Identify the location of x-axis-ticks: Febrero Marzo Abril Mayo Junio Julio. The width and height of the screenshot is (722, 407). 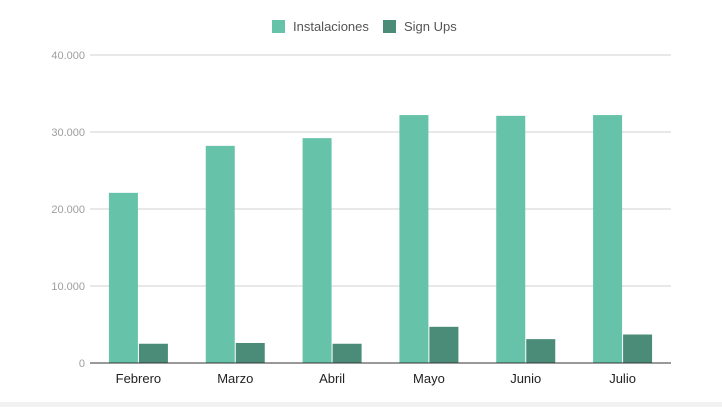
(376, 378).